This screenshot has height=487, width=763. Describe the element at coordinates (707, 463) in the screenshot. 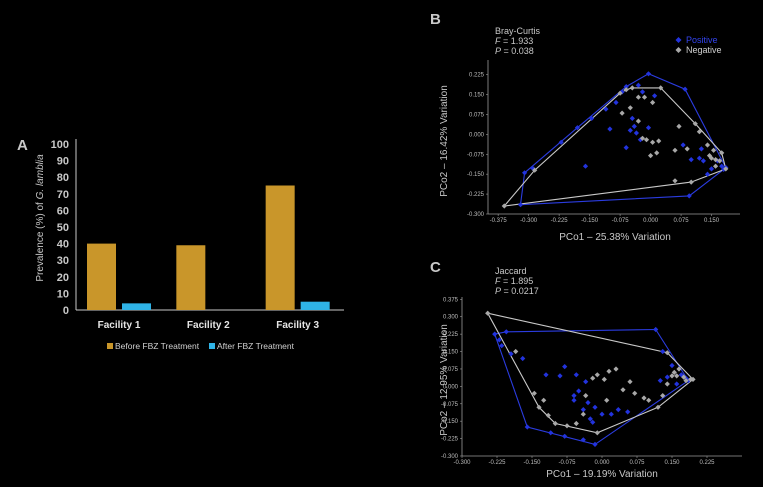

I see `panel-c-x-tick-0.225: 0.225` at that location.